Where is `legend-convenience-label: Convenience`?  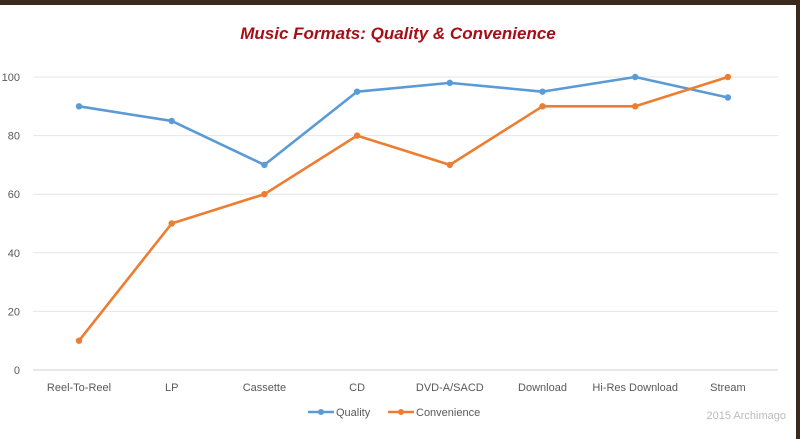
legend-convenience-label: Convenience is located at coordinates (448, 413).